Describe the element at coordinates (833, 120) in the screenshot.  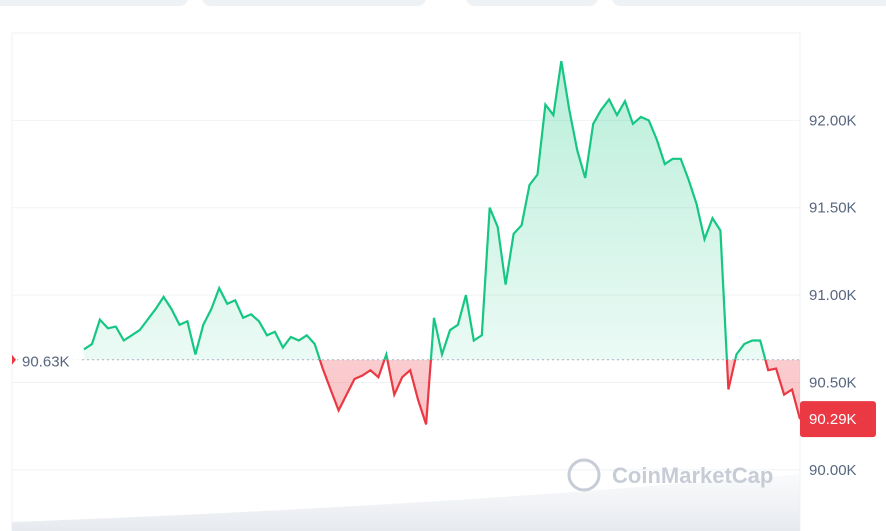
I see `y-tick-label: 92.00K` at that location.